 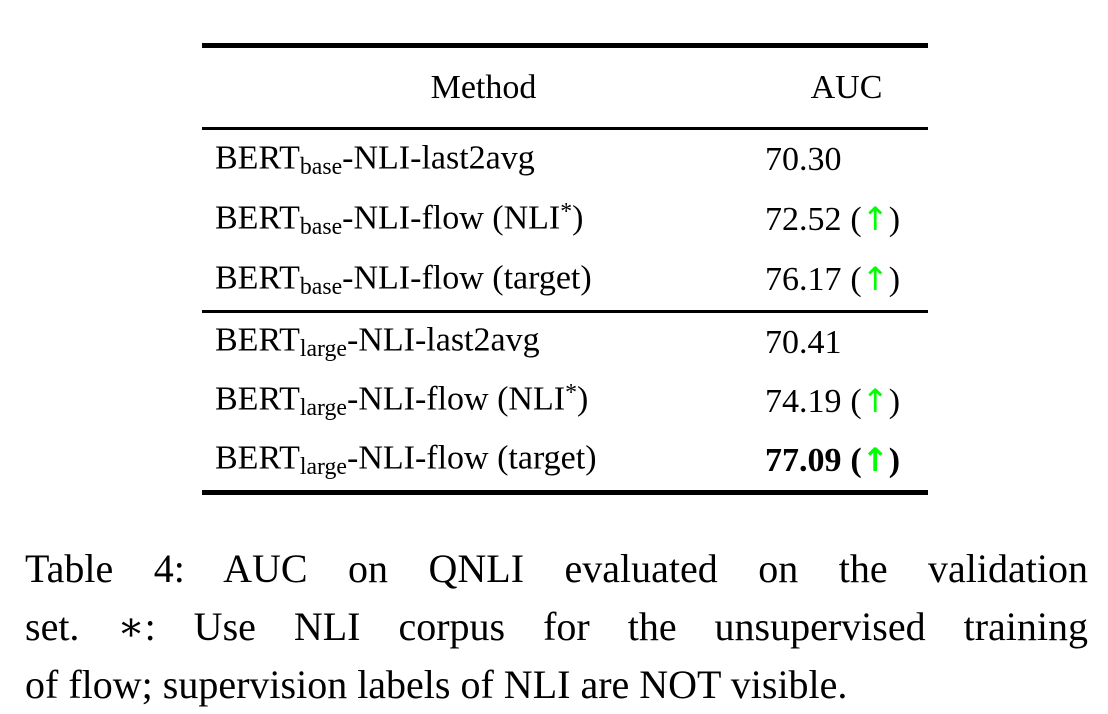 I want to click on table-row: BERTbase-NLI-last2avg 70.30, so click(x=565, y=160).